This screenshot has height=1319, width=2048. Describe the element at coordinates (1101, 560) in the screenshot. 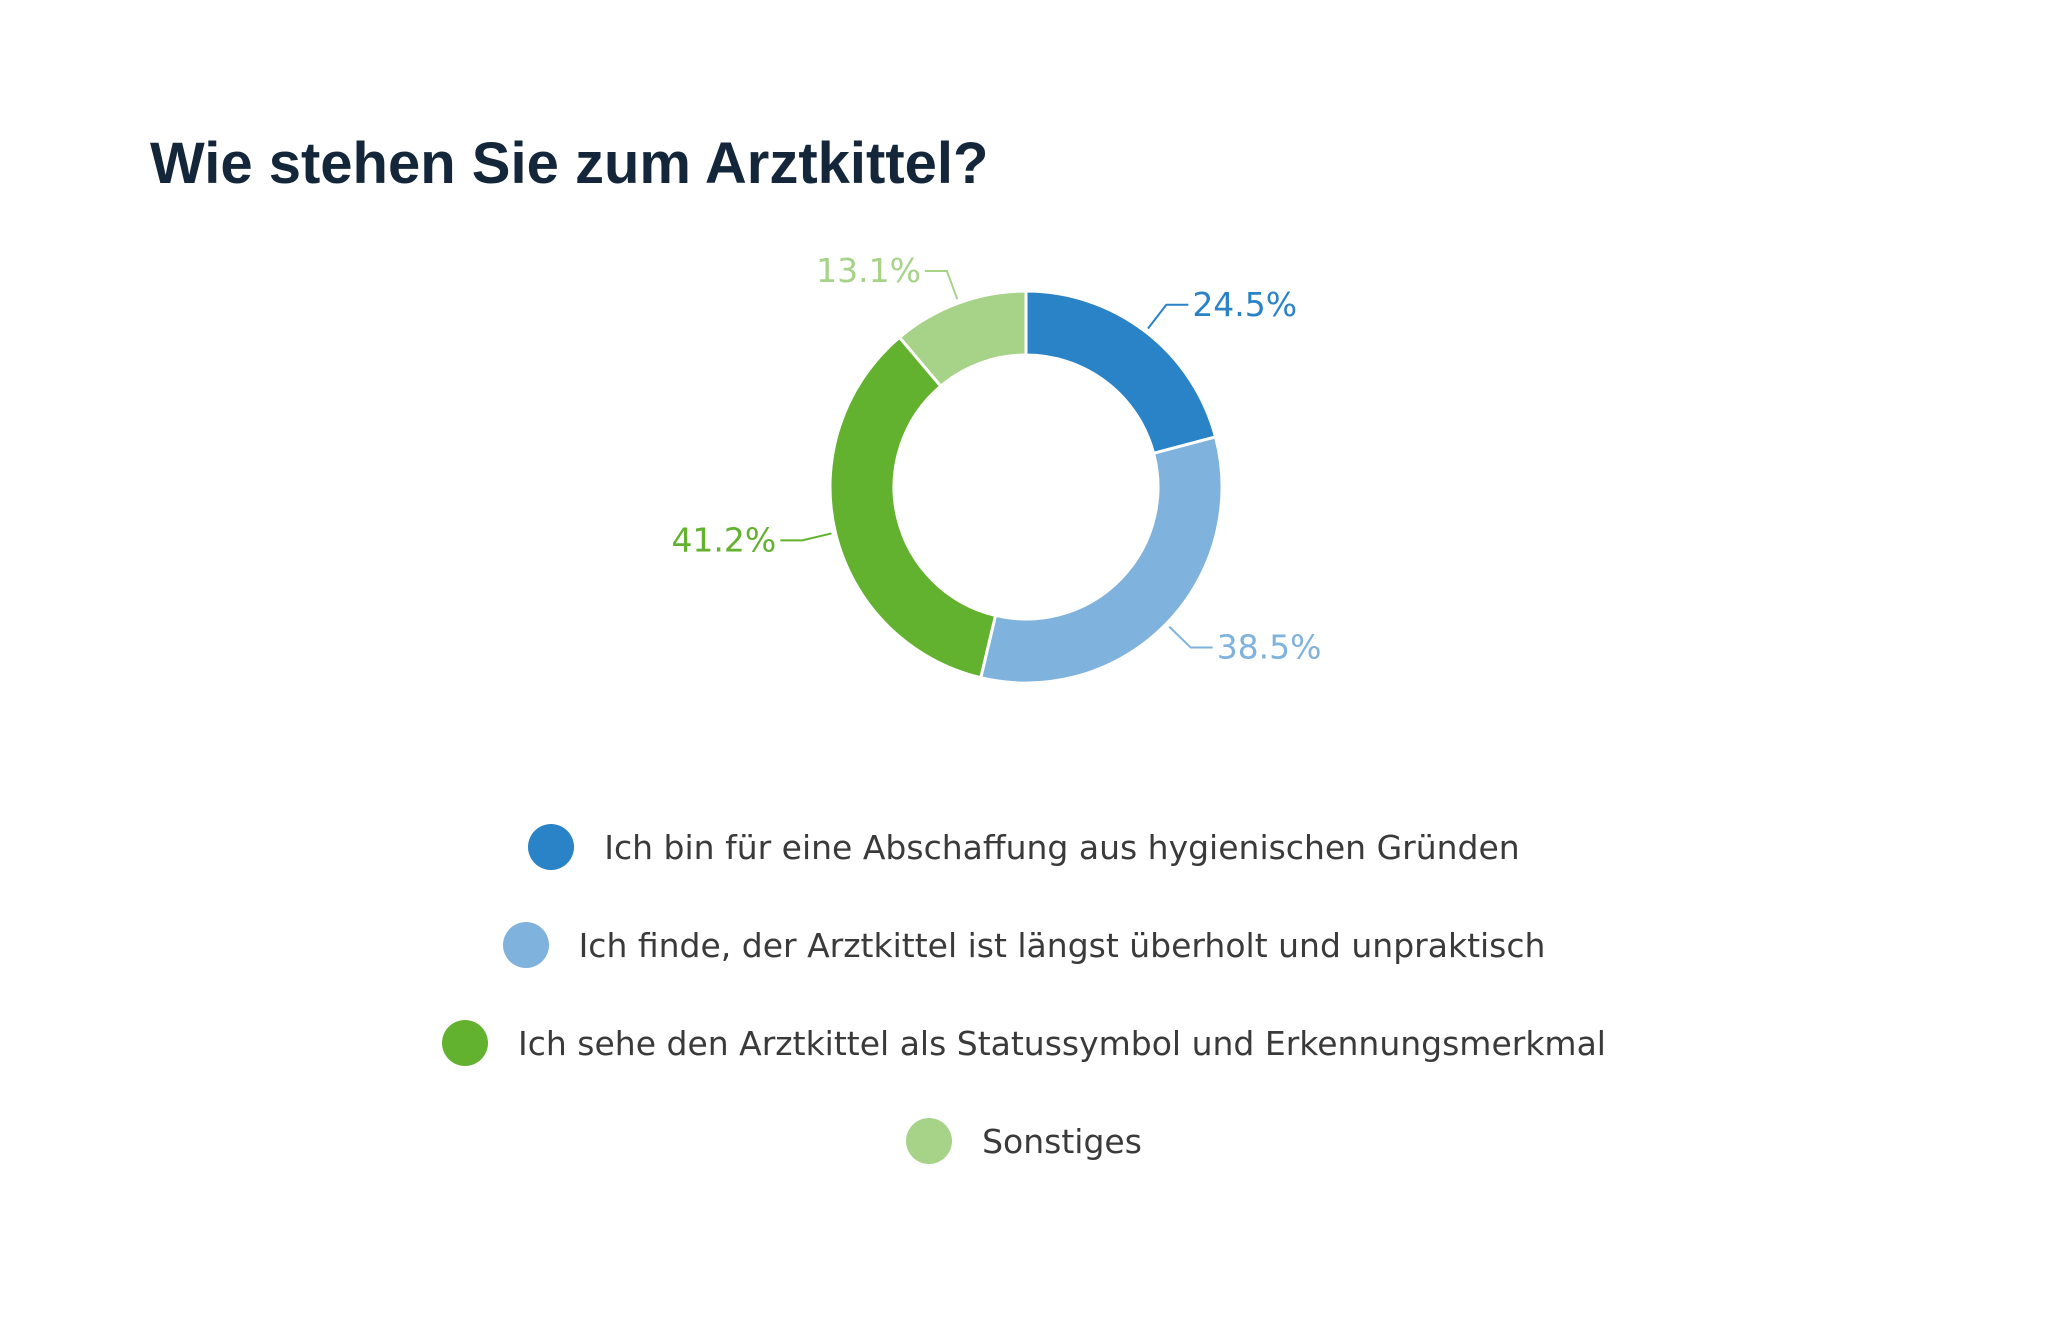

I see `donut-slice-ich-finde-der-arztkittel` at that location.